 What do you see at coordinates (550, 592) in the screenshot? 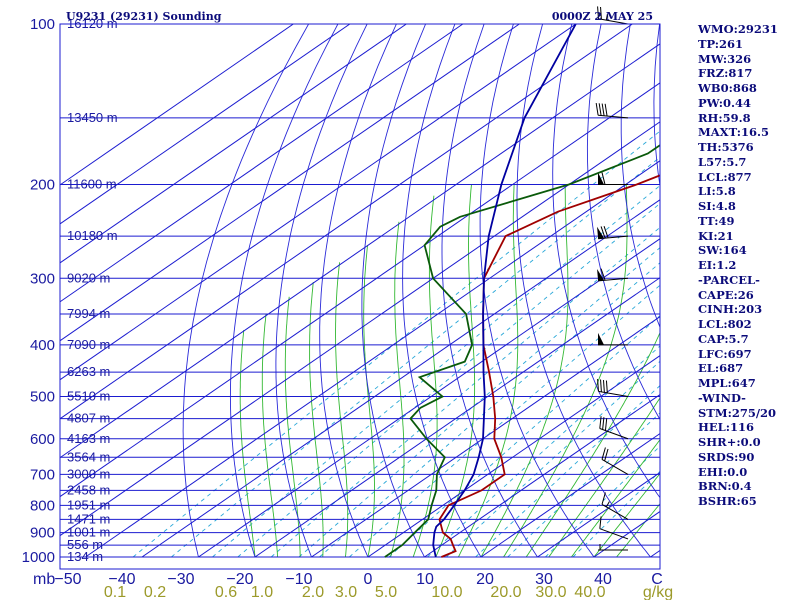
I see `mixing-ratio-tick-label: 30.0` at bounding box center [550, 592].